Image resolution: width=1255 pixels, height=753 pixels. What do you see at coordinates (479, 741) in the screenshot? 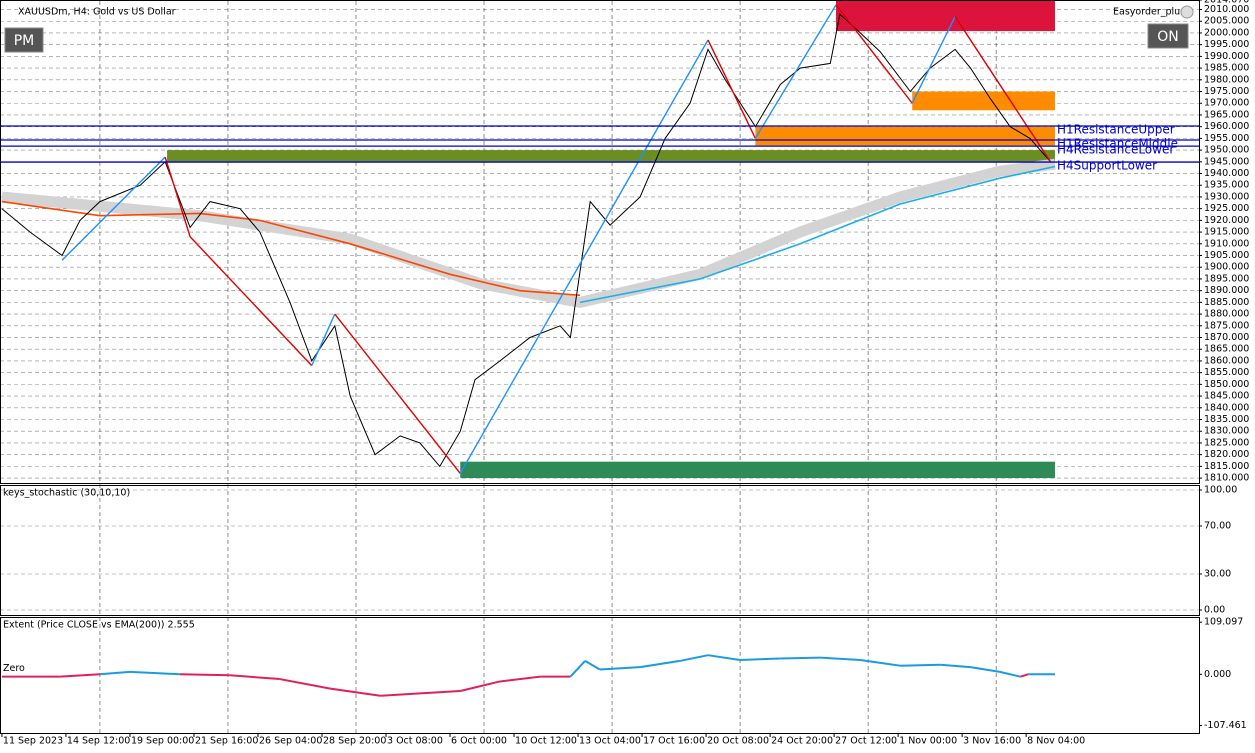
I see `x-tick-label: 6 Oct 00:00` at bounding box center [479, 741].